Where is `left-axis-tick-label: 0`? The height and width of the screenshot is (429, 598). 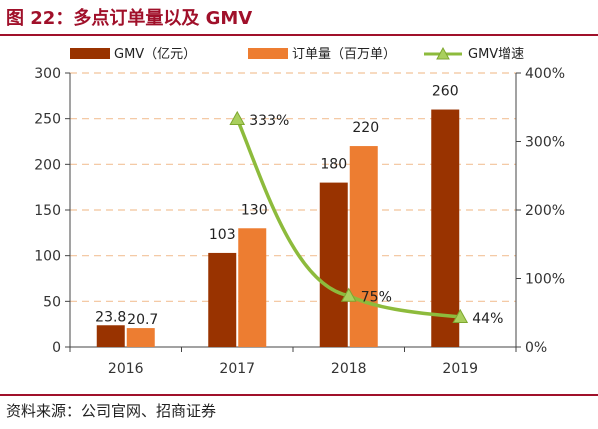 left-axis-tick-label: 0 is located at coordinates (56, 348).